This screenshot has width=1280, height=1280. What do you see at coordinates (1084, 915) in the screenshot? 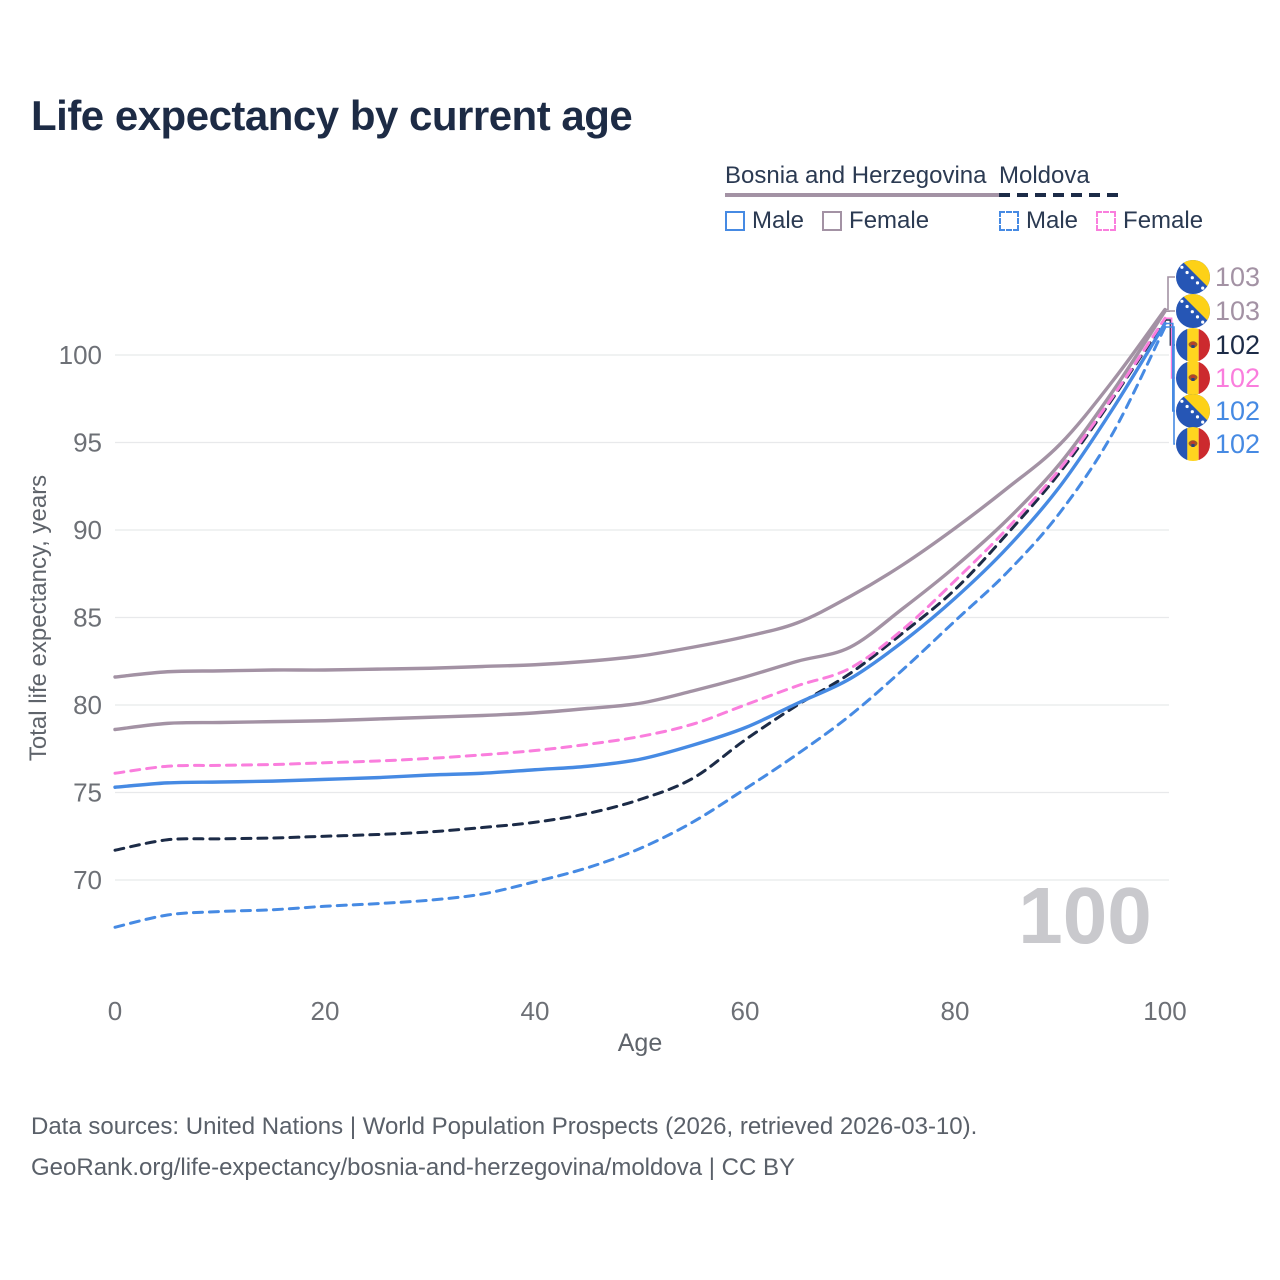
I see `current-age-watermark: 100` at bounding box center [1084, 915].